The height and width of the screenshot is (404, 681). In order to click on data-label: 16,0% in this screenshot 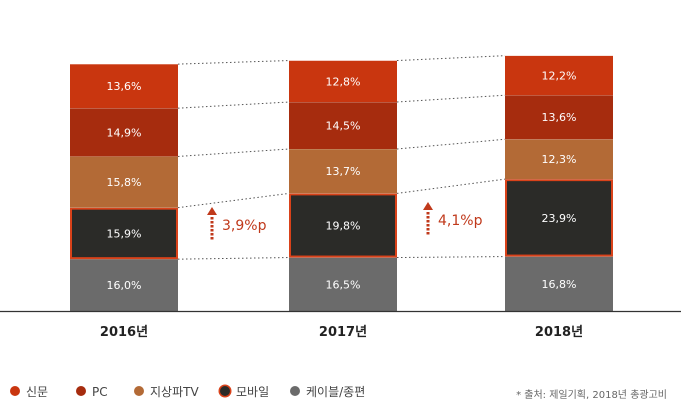, I will do `click(124, 285)`.